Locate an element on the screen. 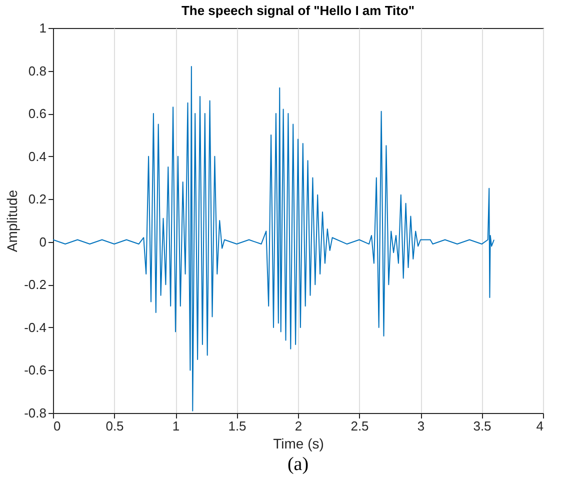 This screenshot has height=502, width=578. x-tick-label: 0.5 is located at coordinates (115, 426).